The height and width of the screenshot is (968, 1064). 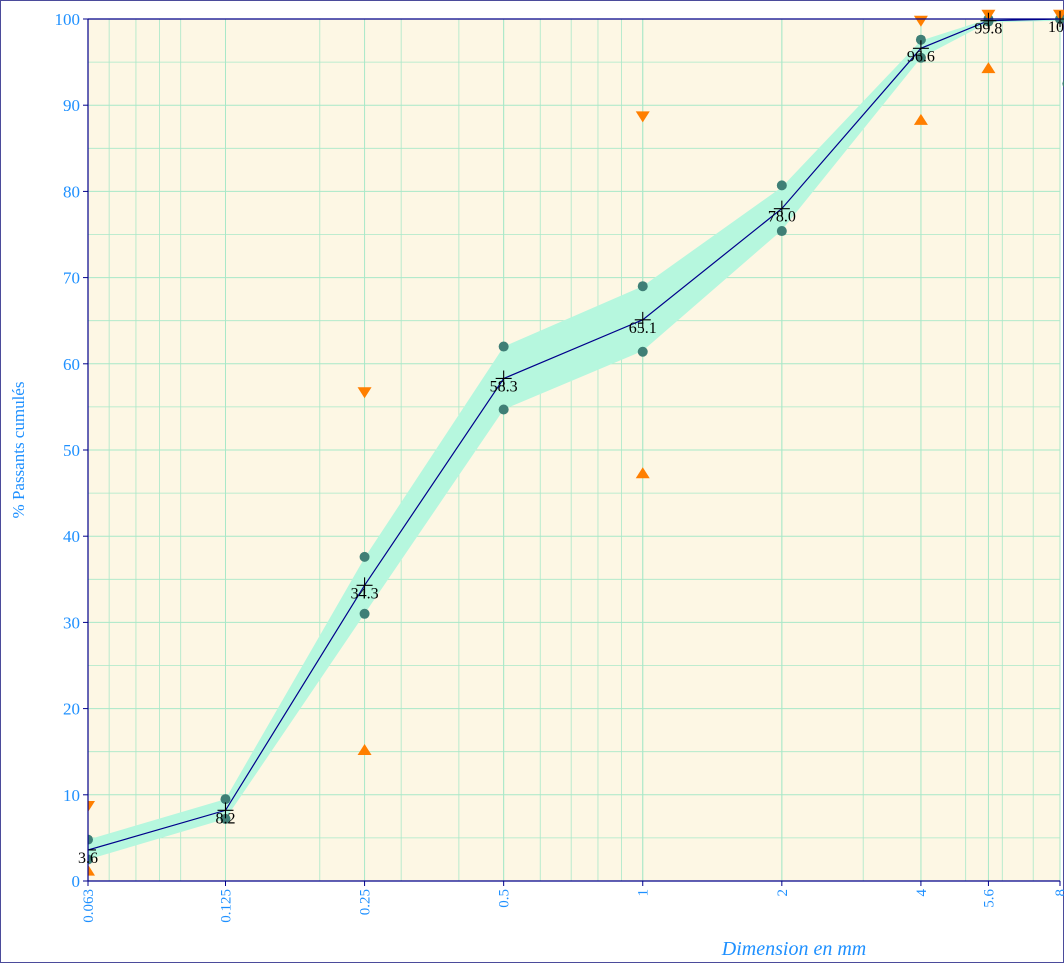 What do you see at coordinates (504, 386) in the screenshot?
I see `point-value-label: 58.3` at bounding box center [504, 386].